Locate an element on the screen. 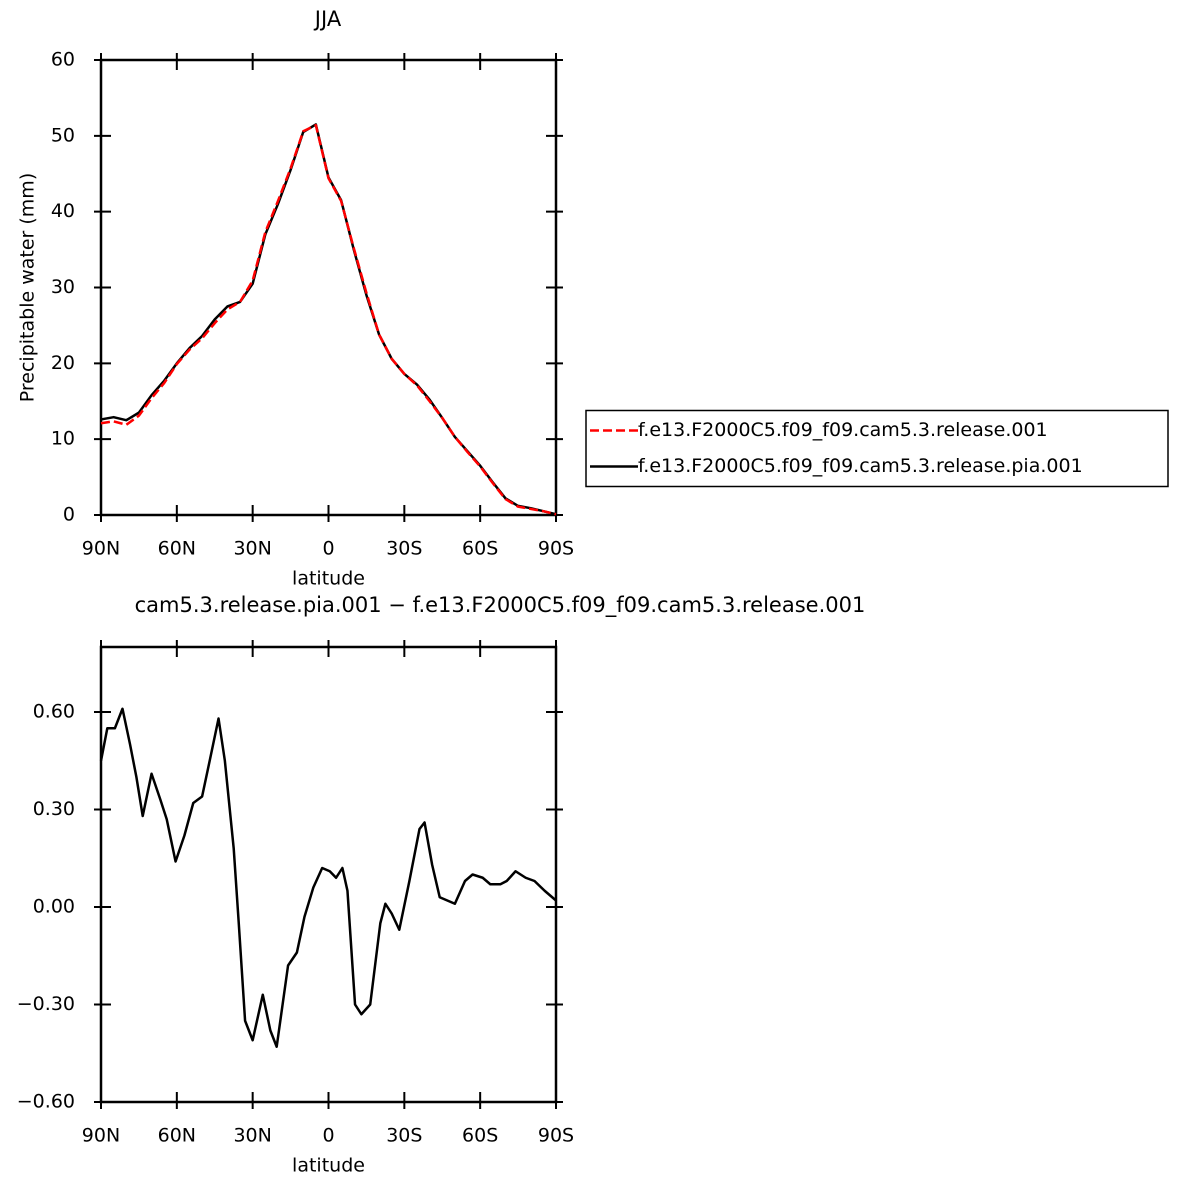 The width and height of the screenshot is (1185, 1185). y-tick-label: 0 is located at coordinates (69, 515).